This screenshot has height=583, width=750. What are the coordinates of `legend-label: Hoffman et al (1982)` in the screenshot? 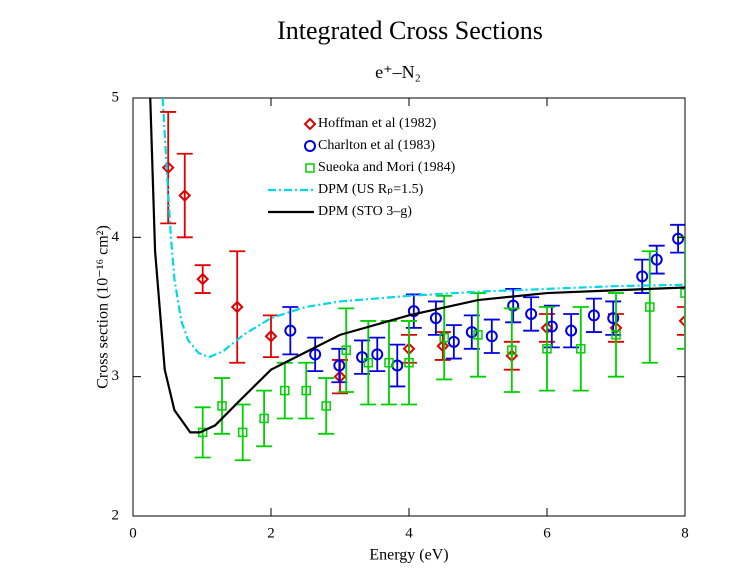 It's located at (377, 123).